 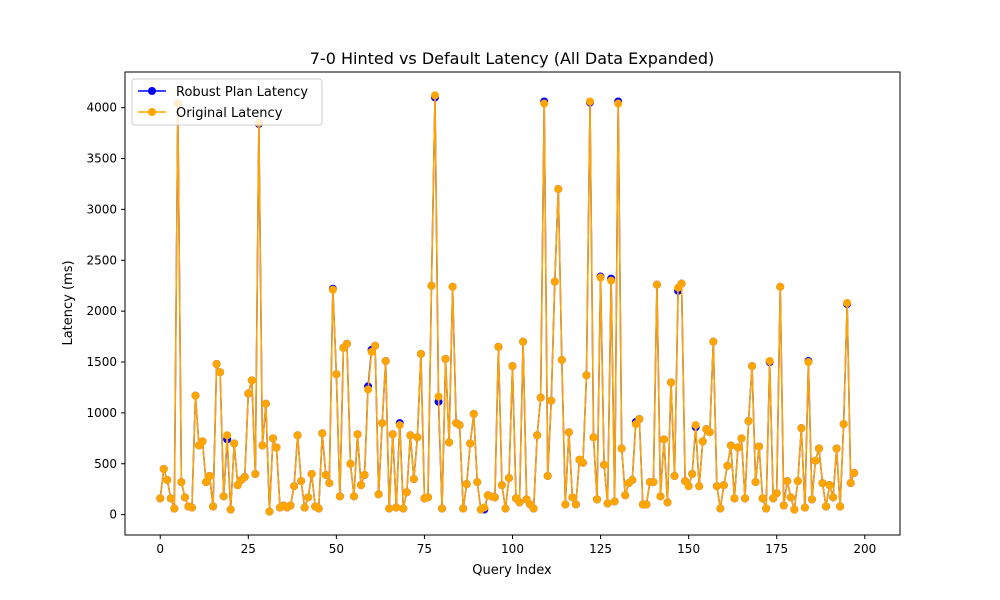 I want to click on legend-label-2: Original Latency, so click(x=229, y=113).